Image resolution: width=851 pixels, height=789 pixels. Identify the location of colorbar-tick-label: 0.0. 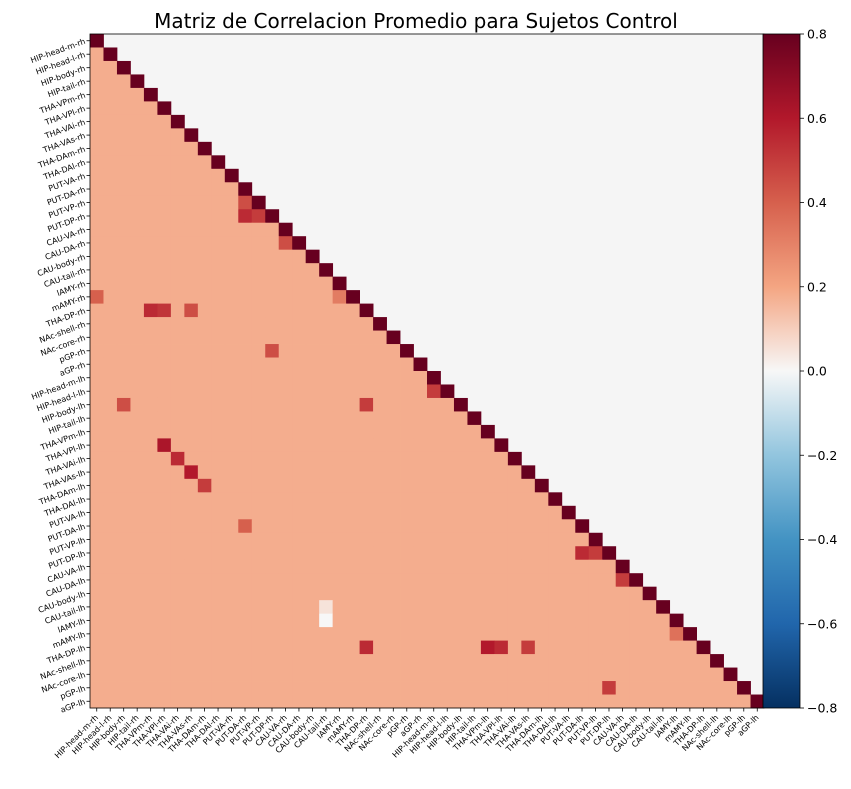
(817, 371).